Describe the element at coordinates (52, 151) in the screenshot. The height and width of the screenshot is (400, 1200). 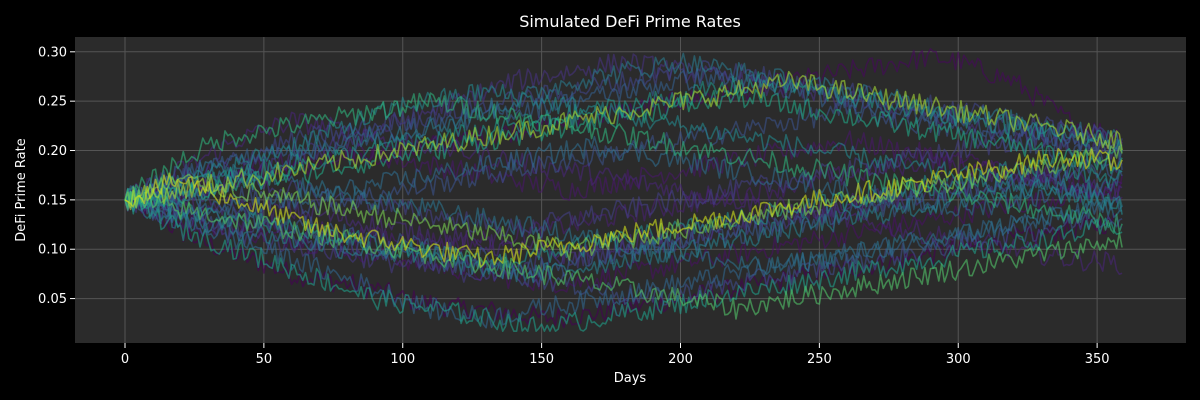
I see `y-tick-label: 0.20` at that location.